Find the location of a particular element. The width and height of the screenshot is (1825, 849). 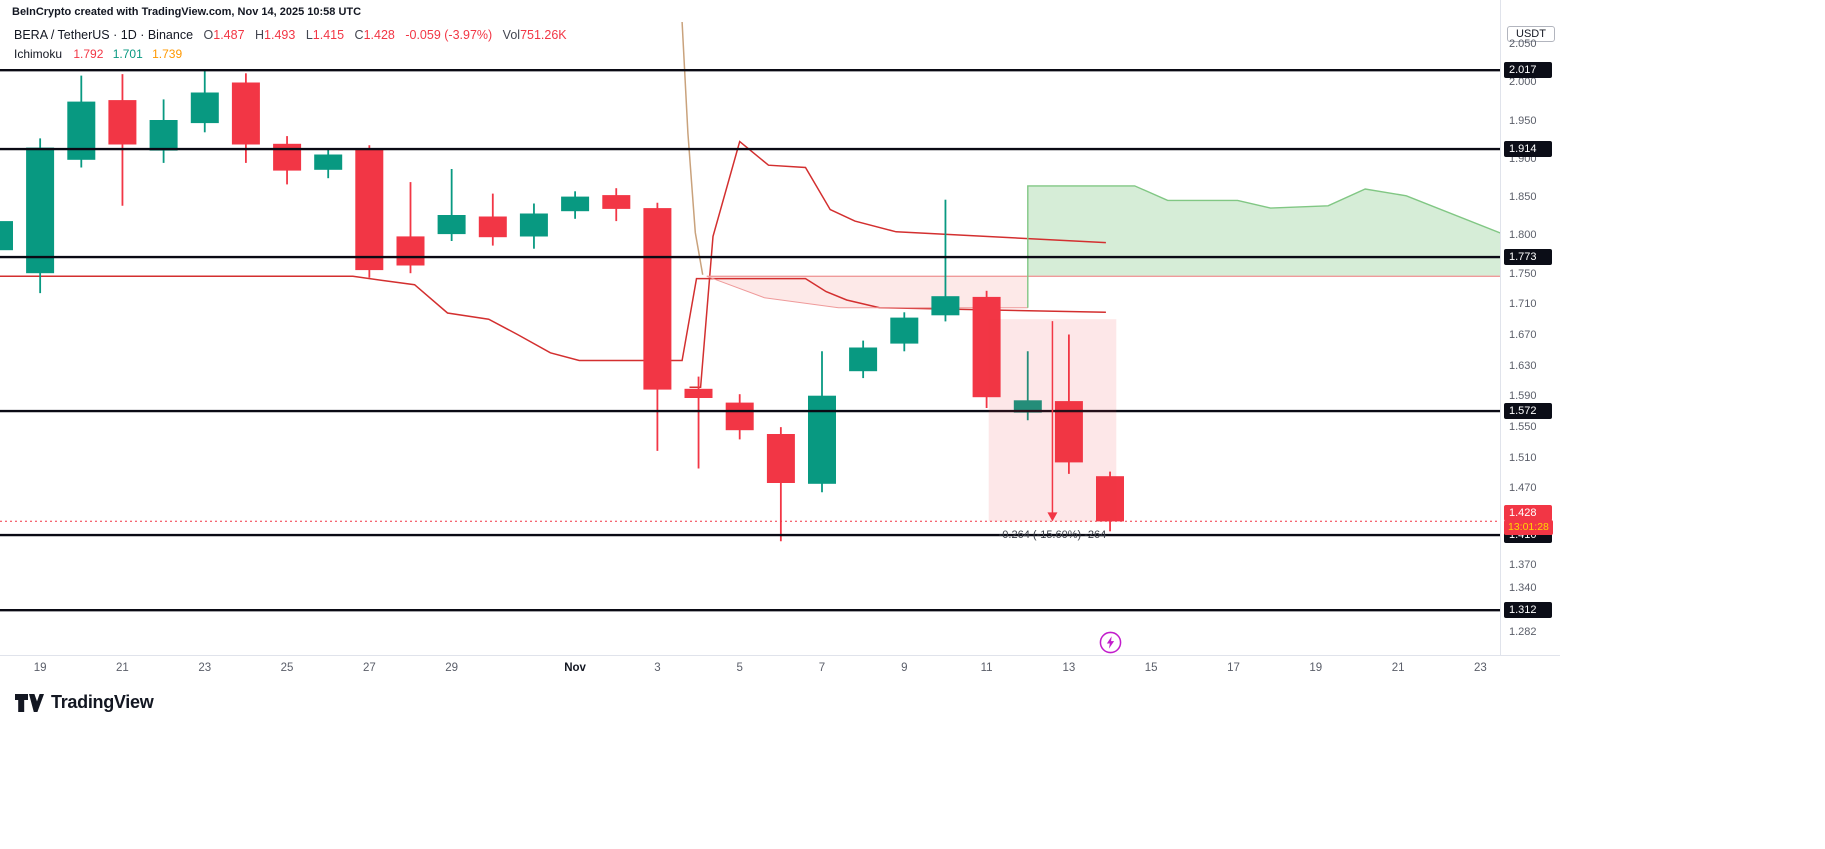

price-tick: 2.000 is located at coordinates (1523, 82).